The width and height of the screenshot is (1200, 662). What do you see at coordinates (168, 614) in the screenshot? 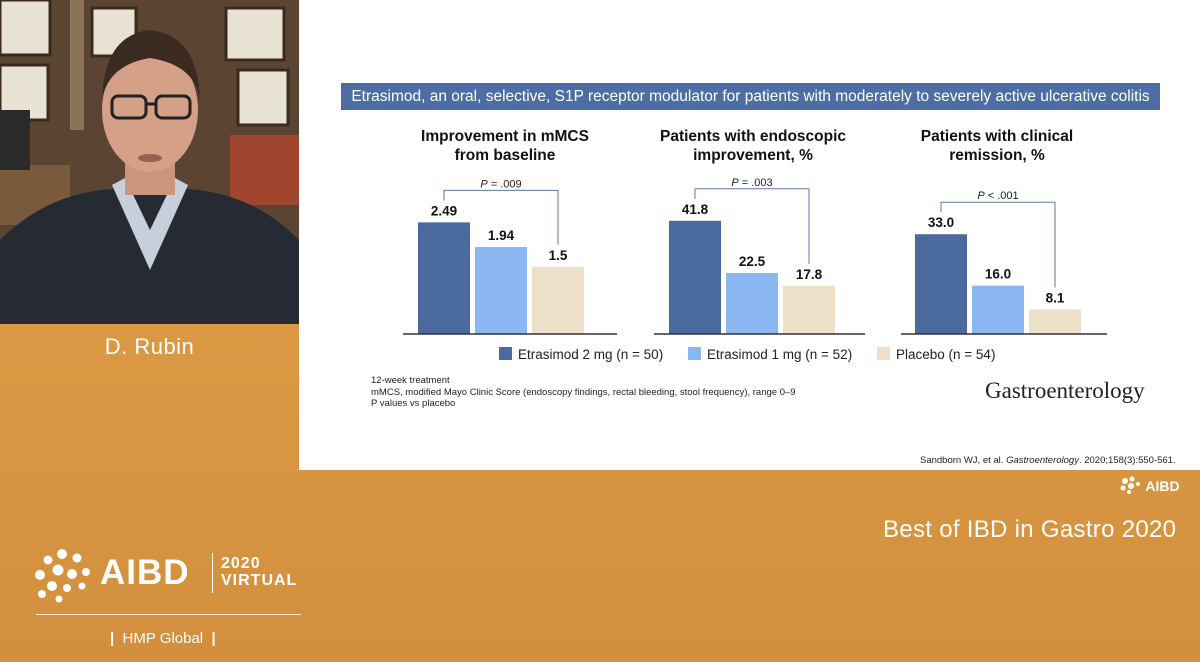
I see `branding-divider` at bounding box center [168, 614].